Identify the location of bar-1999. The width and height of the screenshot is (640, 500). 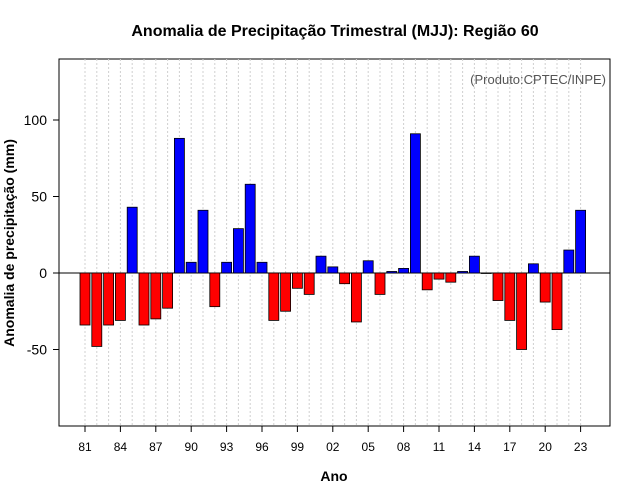
(297, 280).